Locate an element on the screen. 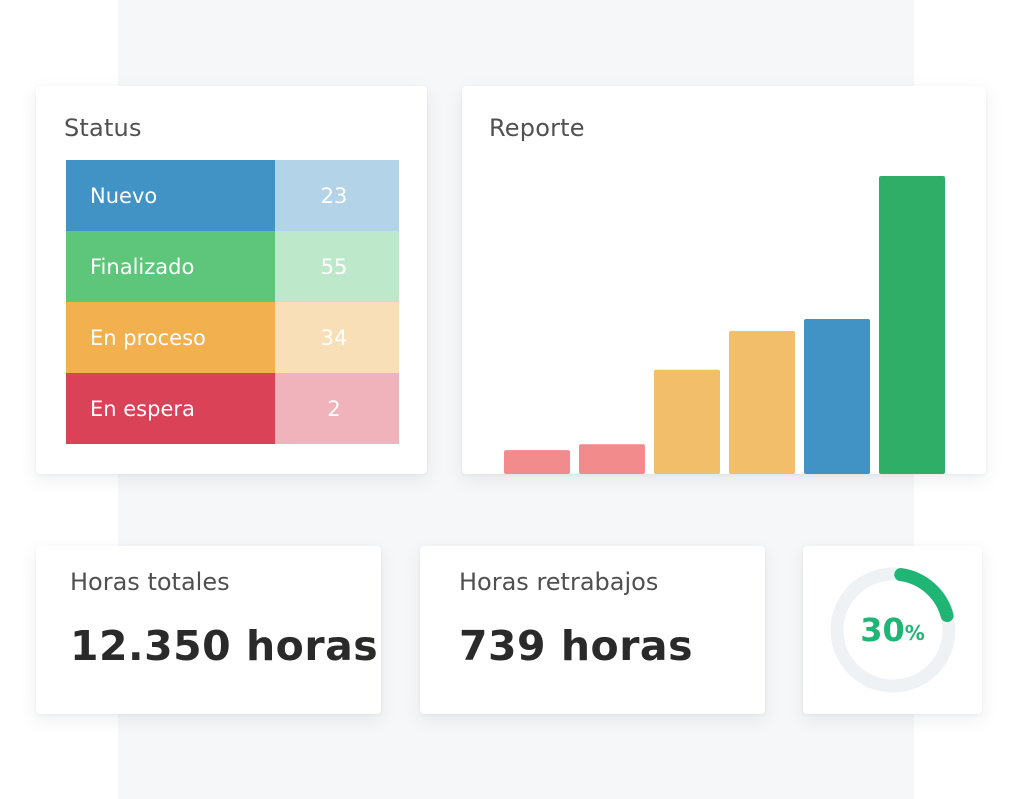 The height and width of the screenshot is (799, 1024). rework-hours-card: Horas retrabajos 739 horas is located at coordinates (592, 630).